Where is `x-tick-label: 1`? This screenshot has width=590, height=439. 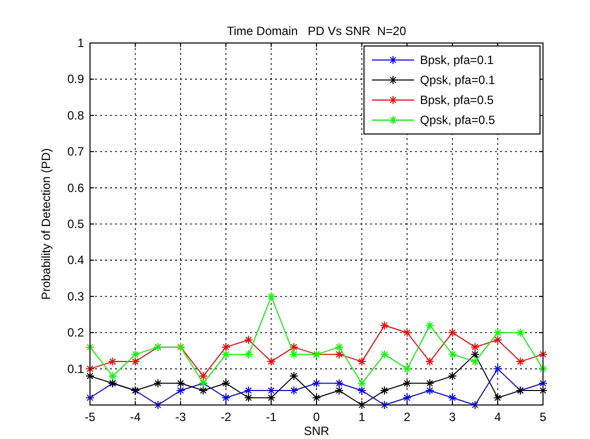
x-tick-label: 1 is located at coordinates (362, 417).